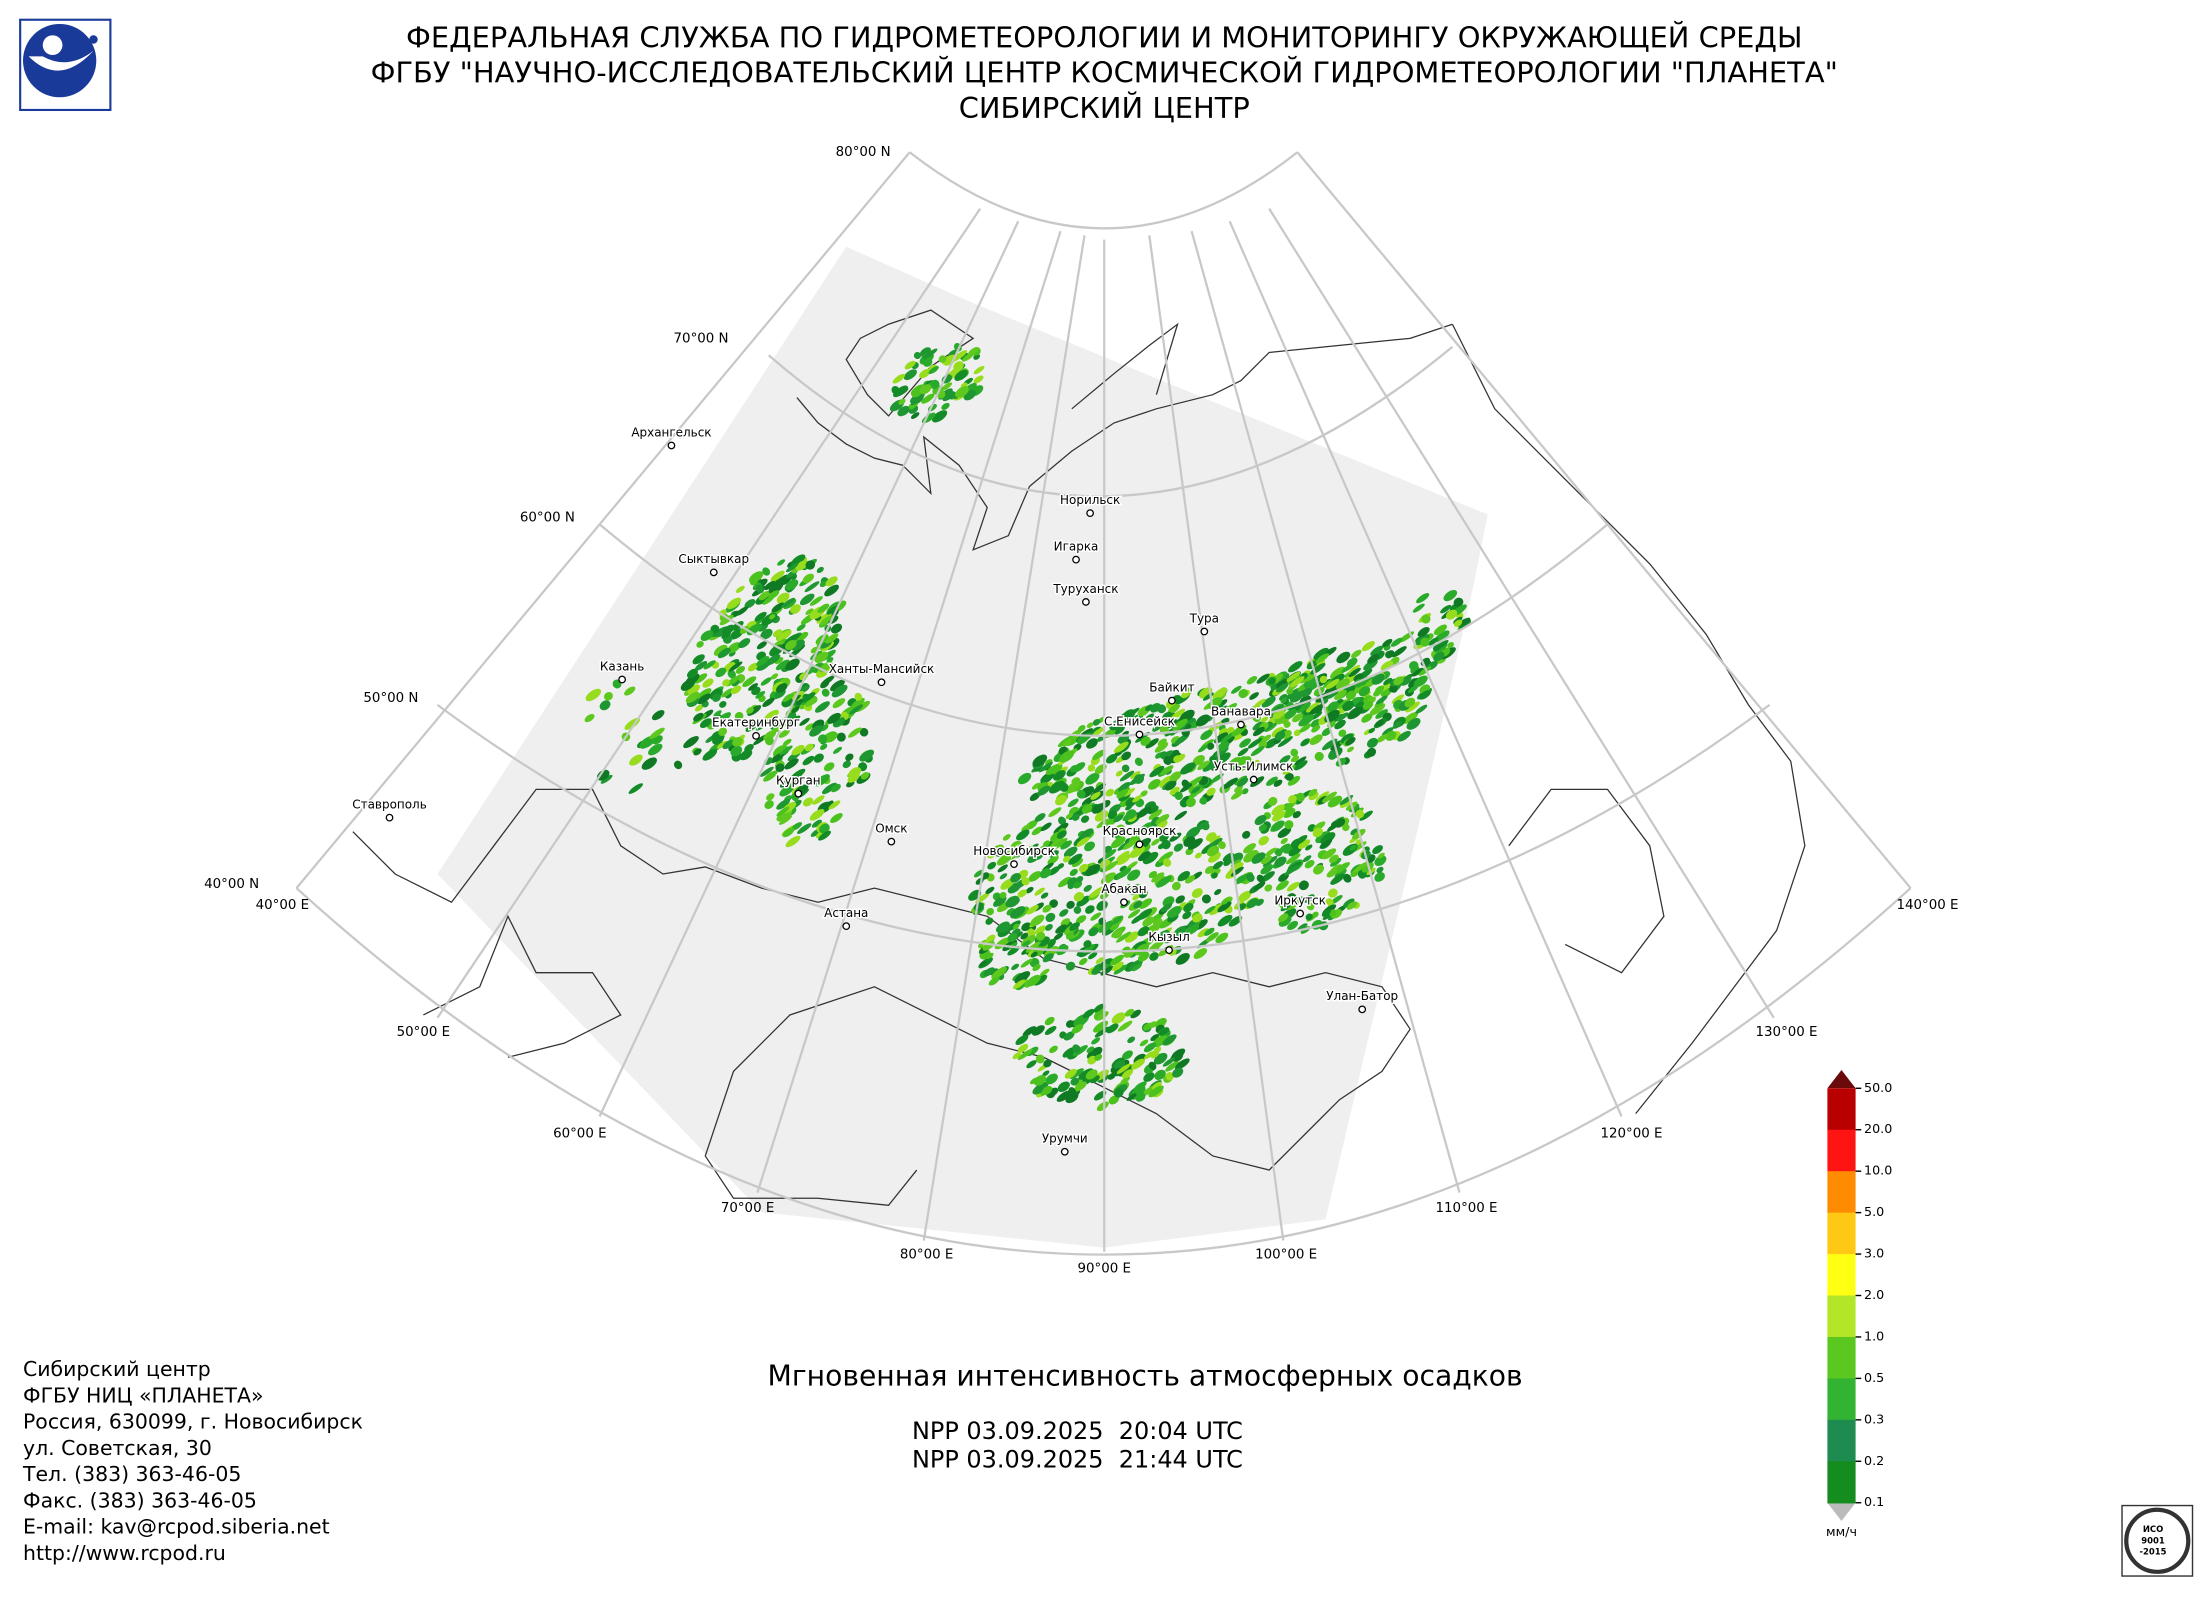  What do you see at coordinates (1065, 1139) in the screenshot?
I see `city-label: Урумчи` at bounding box center [1065, 1139].